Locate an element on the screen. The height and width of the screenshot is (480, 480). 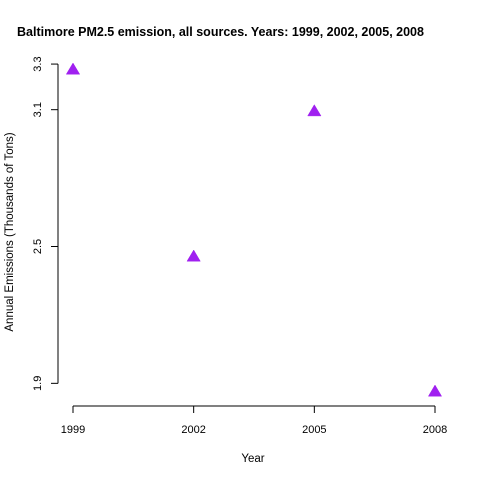
x-tick-label: 2002 is located at coordinates (193, 430).